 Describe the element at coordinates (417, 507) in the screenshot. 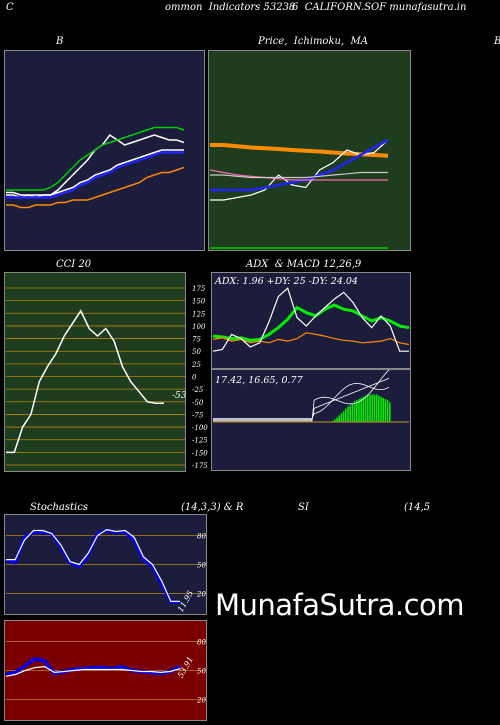

I see `rsi-params: (14,5` at that location.